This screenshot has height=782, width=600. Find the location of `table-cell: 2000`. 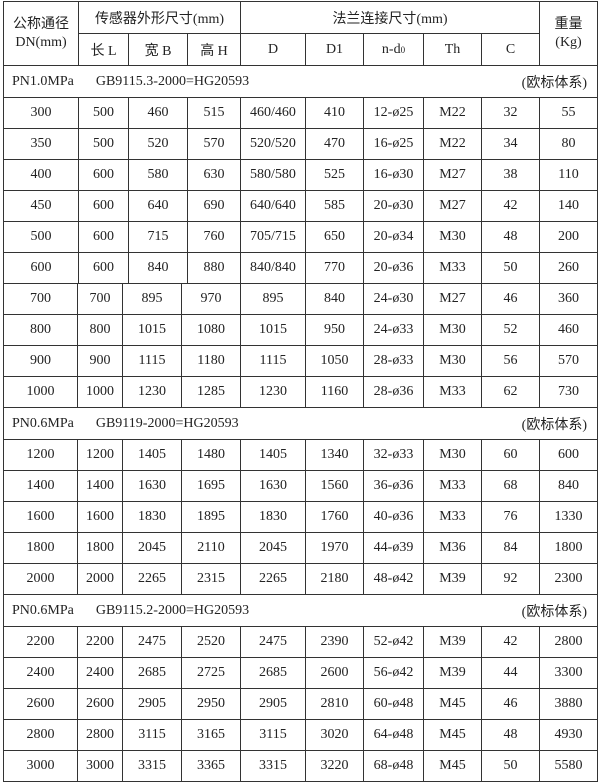

table-cell: 2000 is located at coordinates (100, 579).